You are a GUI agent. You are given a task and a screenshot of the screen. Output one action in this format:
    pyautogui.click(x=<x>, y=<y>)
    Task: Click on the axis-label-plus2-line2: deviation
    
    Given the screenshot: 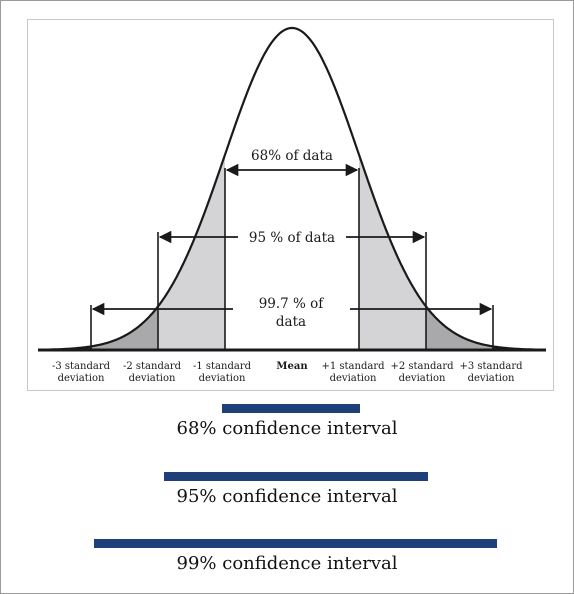 What is the action you would take?
    pyautogui.click(x=422, y=378)
    